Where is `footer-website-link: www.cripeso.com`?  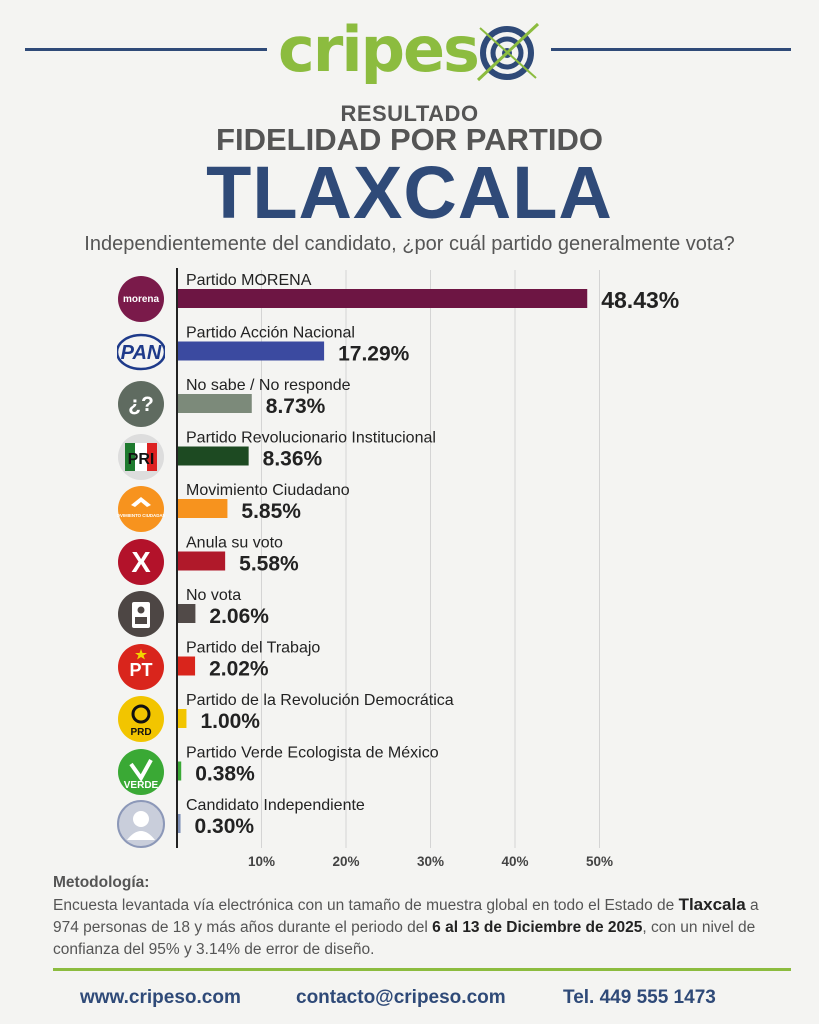
footer-website-link: www.cripeso.com is located at coordinates (160, 997).